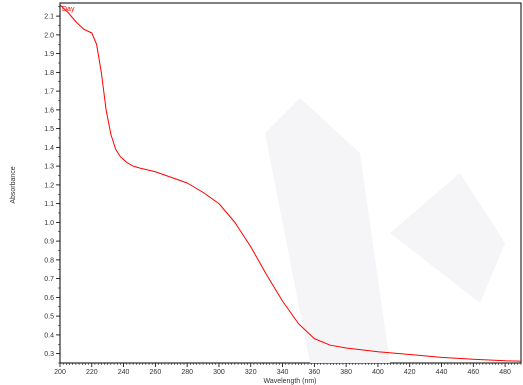  Describe the element at coordinates (124, 372) in the screenshot. I see `x-tick-label: 240` at that location.